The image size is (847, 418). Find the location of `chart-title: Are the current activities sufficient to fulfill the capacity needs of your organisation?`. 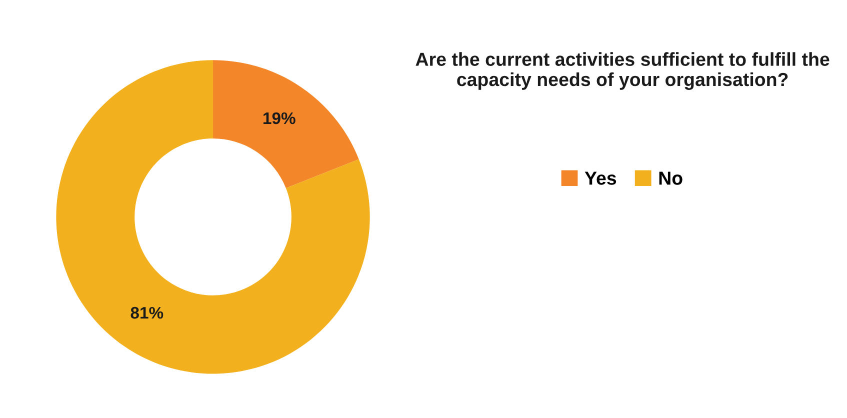

chart-title: Are the current activities sufficient to fulfill the capacity needs of your organisation? is located at coordinates (623, 71).